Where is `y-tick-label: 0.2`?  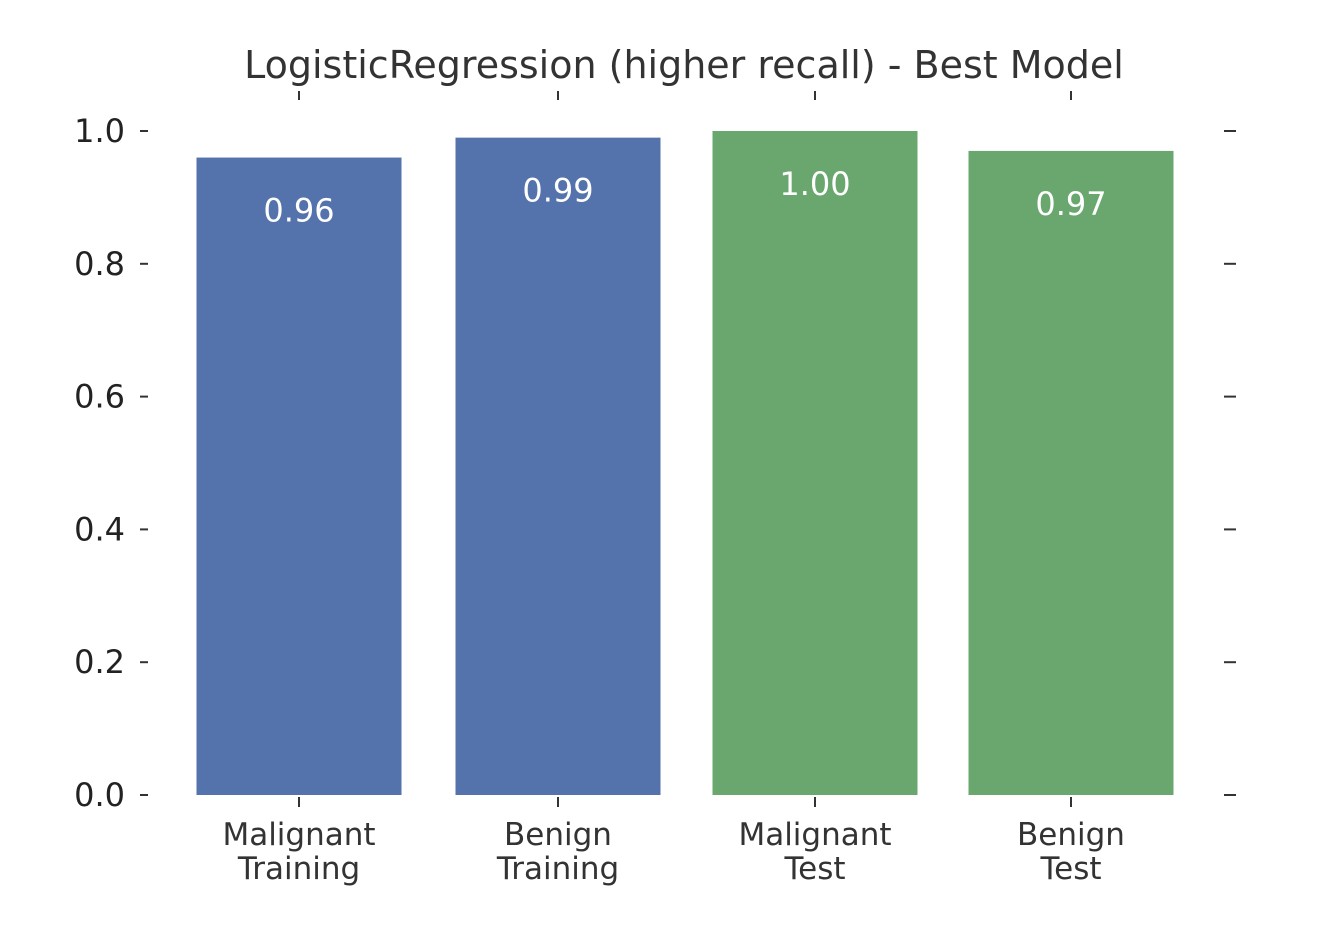
y-tick-label: 0.2 is located at coordinates (99, 662).